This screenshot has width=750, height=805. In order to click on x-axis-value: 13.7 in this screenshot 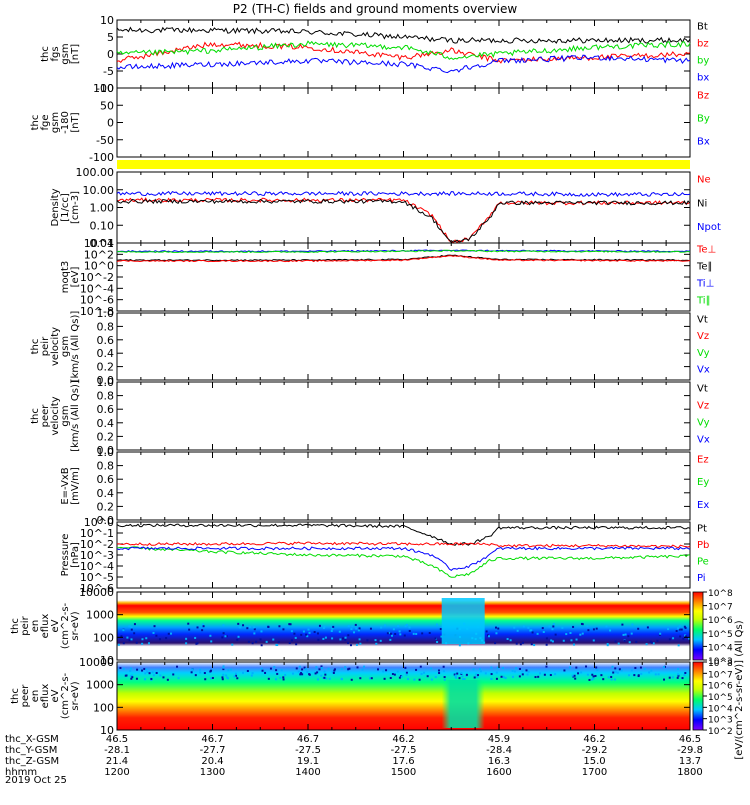, I will do `click(690, 761)`.